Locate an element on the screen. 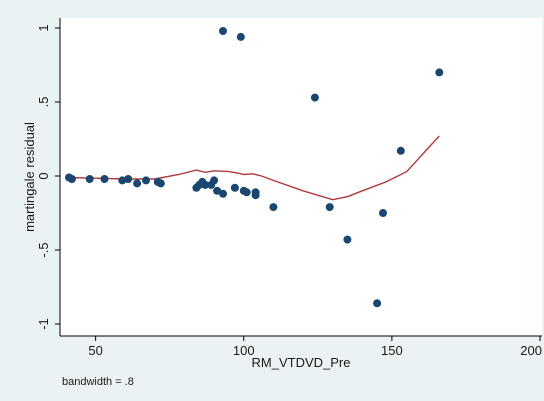 This screenshot has height=401, width=544. smoother-line is located at coordinates (252, 168).